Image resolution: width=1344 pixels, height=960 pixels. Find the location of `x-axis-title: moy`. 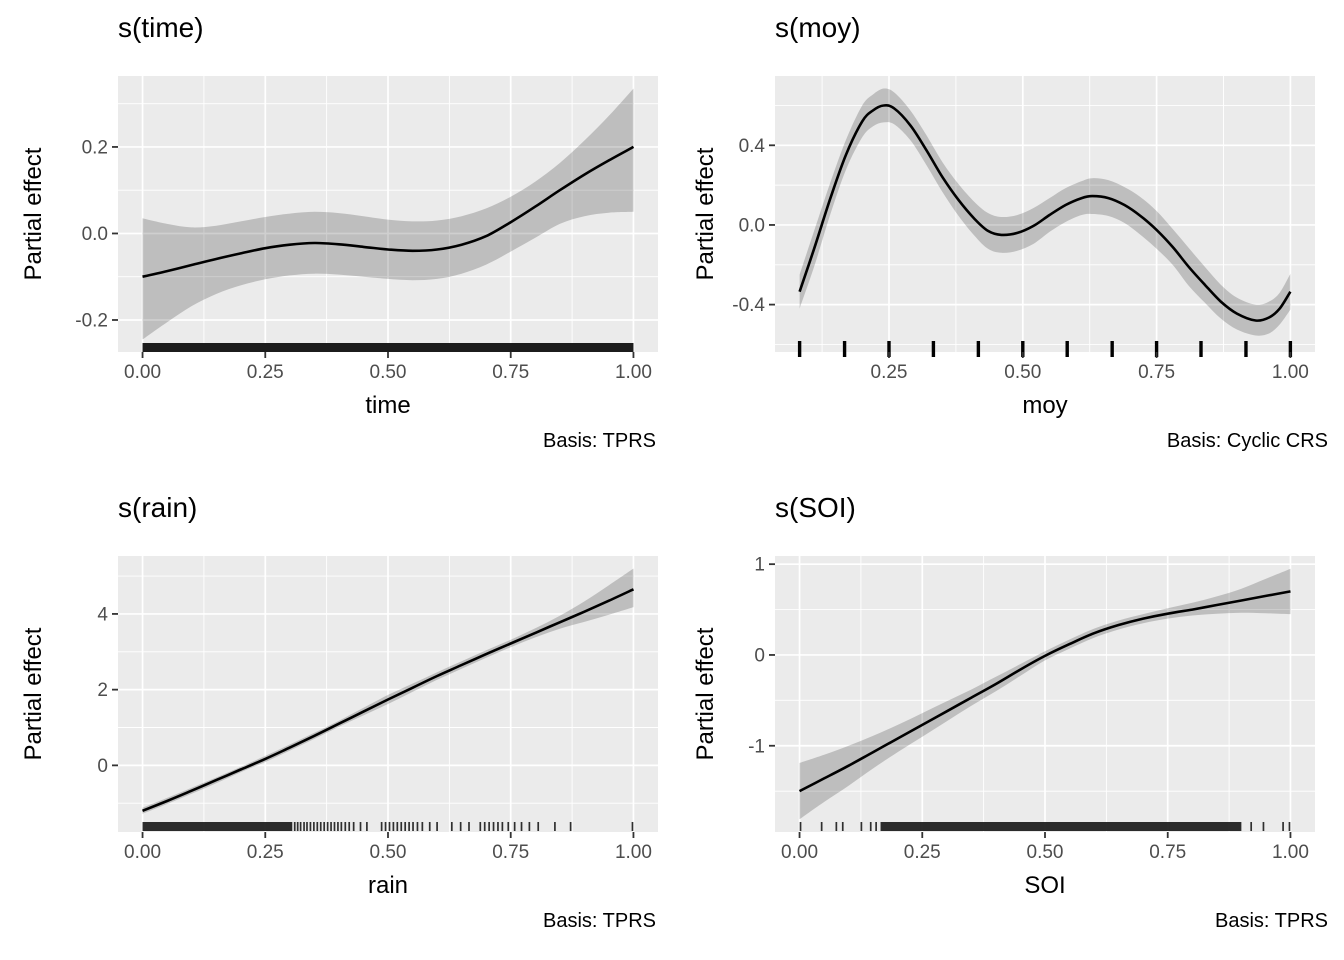

x-axis-title: moy is located at coordinates (1045, 405).